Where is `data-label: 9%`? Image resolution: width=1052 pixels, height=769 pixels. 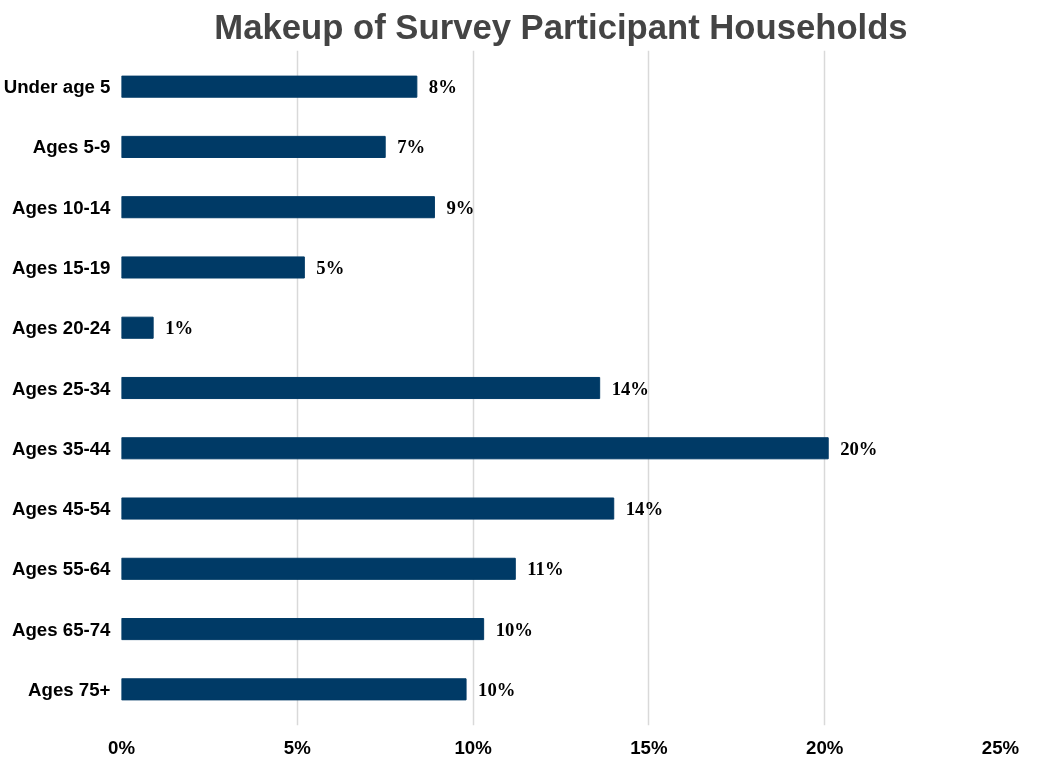 data-label: 9% is located at coordinates (460, 207).